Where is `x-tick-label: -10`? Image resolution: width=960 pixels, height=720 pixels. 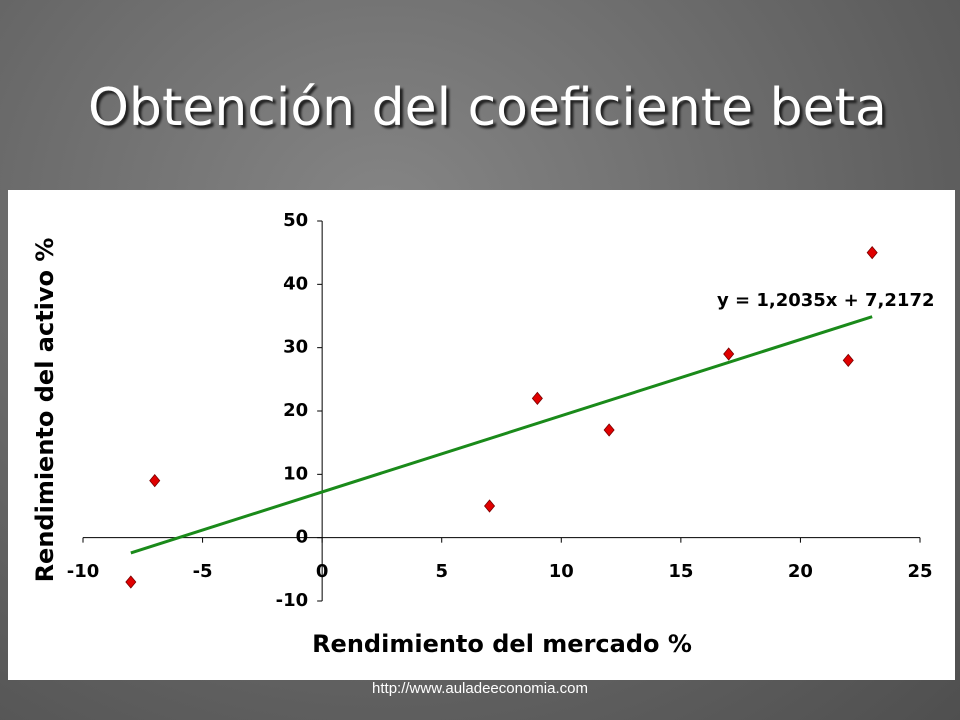 x-tick-label: -10 is located at coordinates (83, 571).